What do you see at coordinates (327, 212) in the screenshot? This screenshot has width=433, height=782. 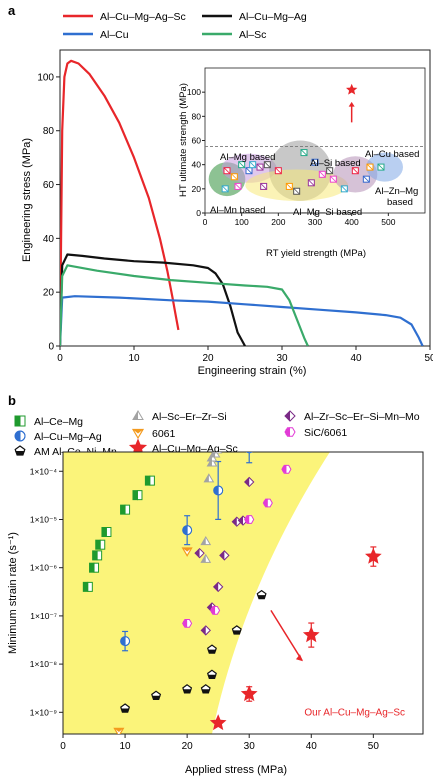 I see `group-label: Al–Mg–Si based` at bounding box center [327, 212].